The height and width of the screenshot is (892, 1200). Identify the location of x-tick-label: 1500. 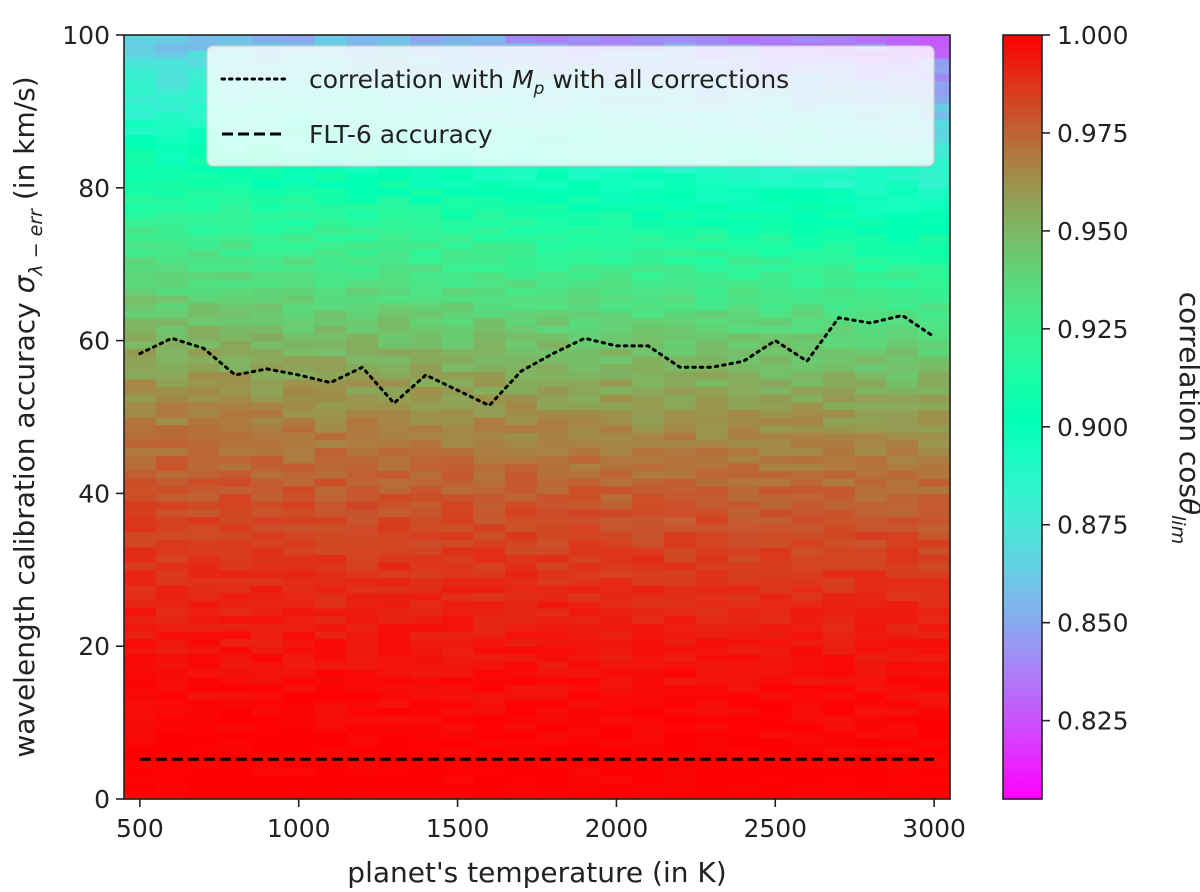
(458, 828).